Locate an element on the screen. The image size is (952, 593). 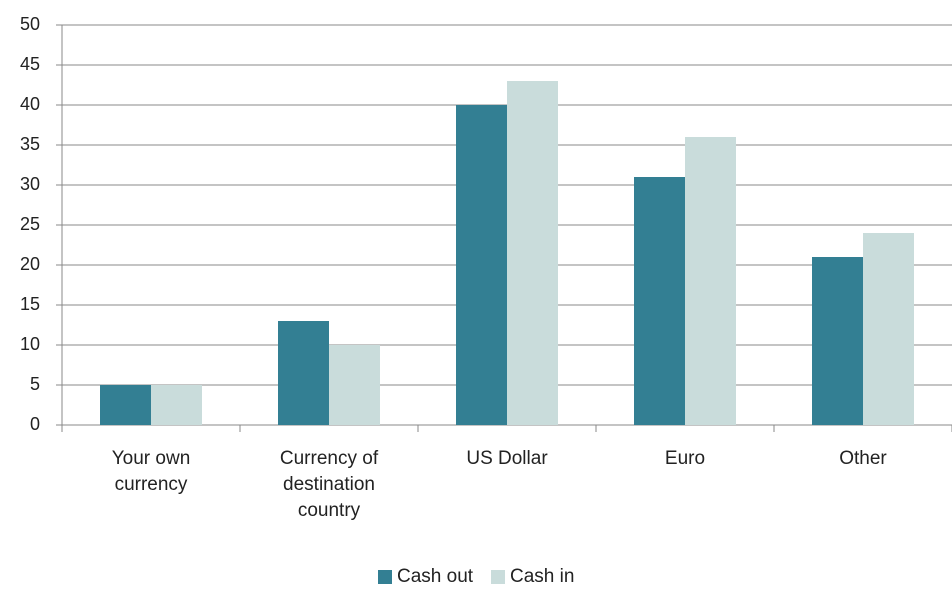
legend-label: Cash in is located at coordinates (542, 576).